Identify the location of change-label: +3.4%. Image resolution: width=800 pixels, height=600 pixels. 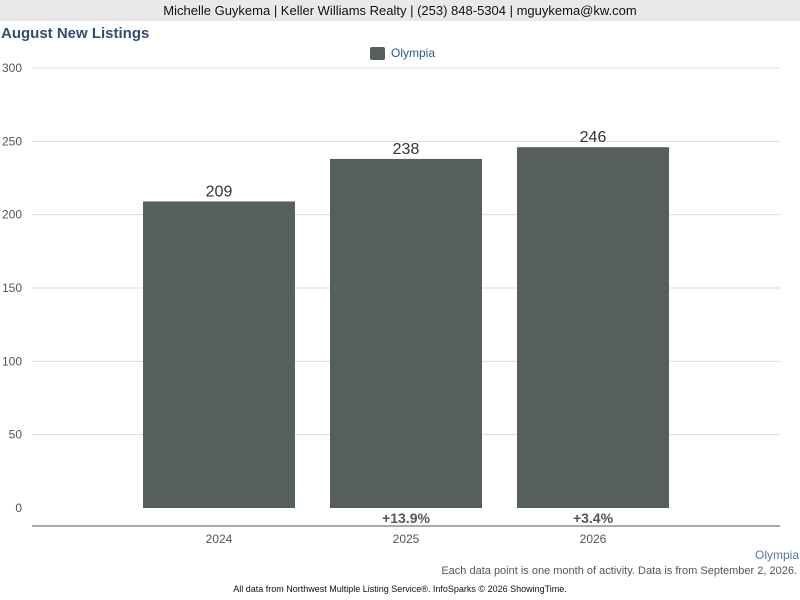
(593, 518).